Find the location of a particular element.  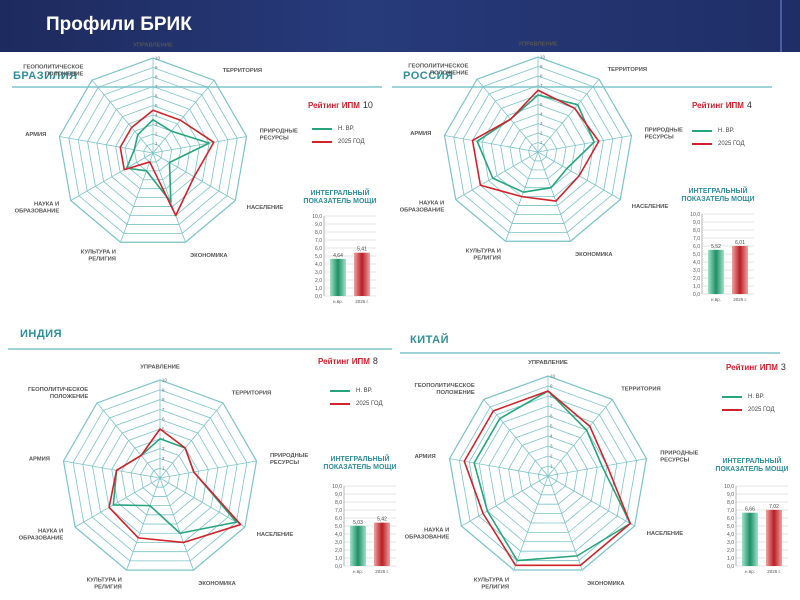

bar-value-label: 5,42 is located at coordinates (382, 520).